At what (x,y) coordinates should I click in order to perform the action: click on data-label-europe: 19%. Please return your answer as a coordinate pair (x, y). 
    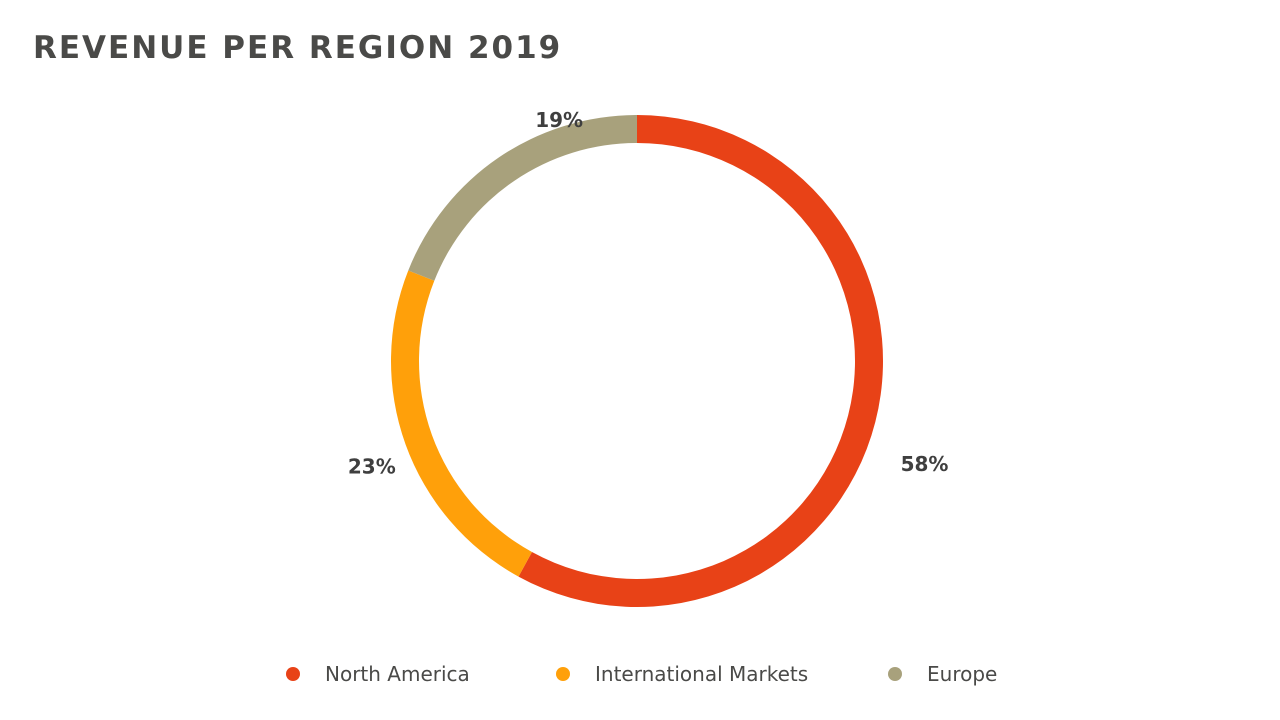
    Looking at the image, I should click on (559, 120).